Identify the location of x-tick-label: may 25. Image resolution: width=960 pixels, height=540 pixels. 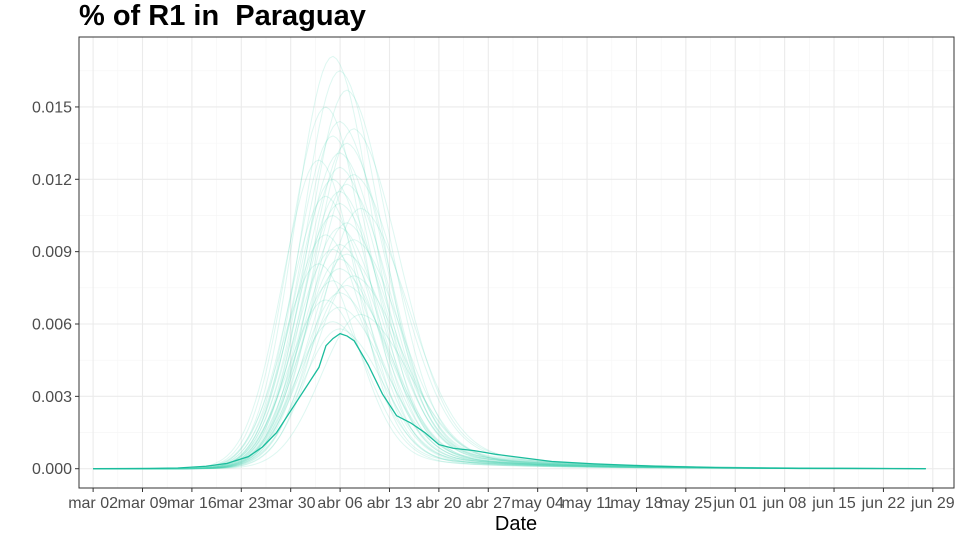
(686, 503).